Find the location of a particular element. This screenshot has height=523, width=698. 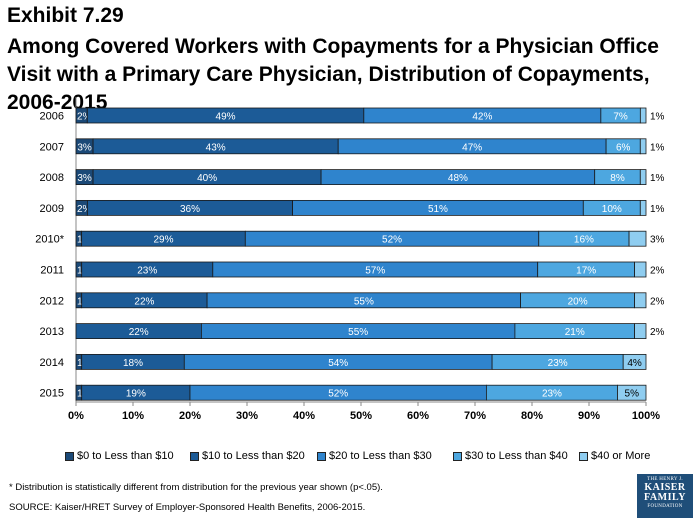

exhibit-number: Exhibit 7.29 is located at coordinates (65, 15).